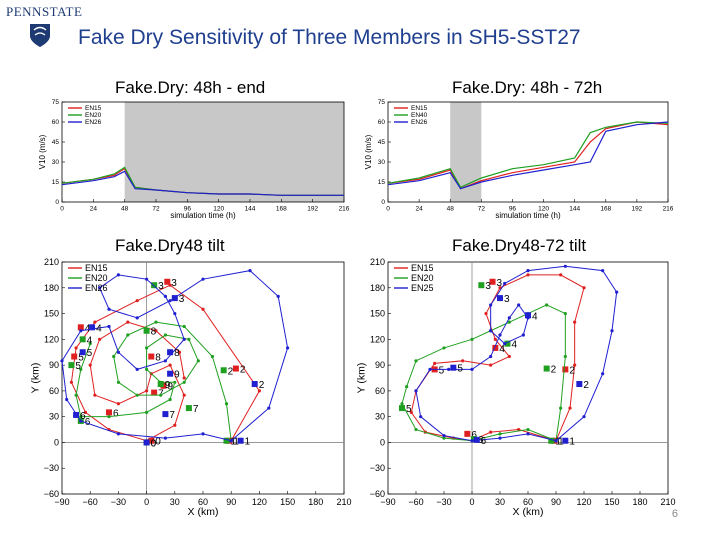 This screenshot has width=720, height=540. Describe the element at coordinates (377, 288) in the screenshot. I see `y-tick-label: 180` at that location.